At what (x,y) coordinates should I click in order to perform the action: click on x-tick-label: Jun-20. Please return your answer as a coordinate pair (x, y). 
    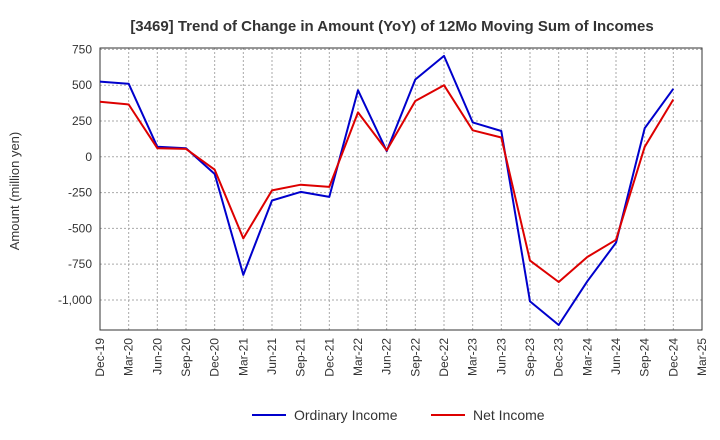
    Looking at the image, I should click on (157, 356).